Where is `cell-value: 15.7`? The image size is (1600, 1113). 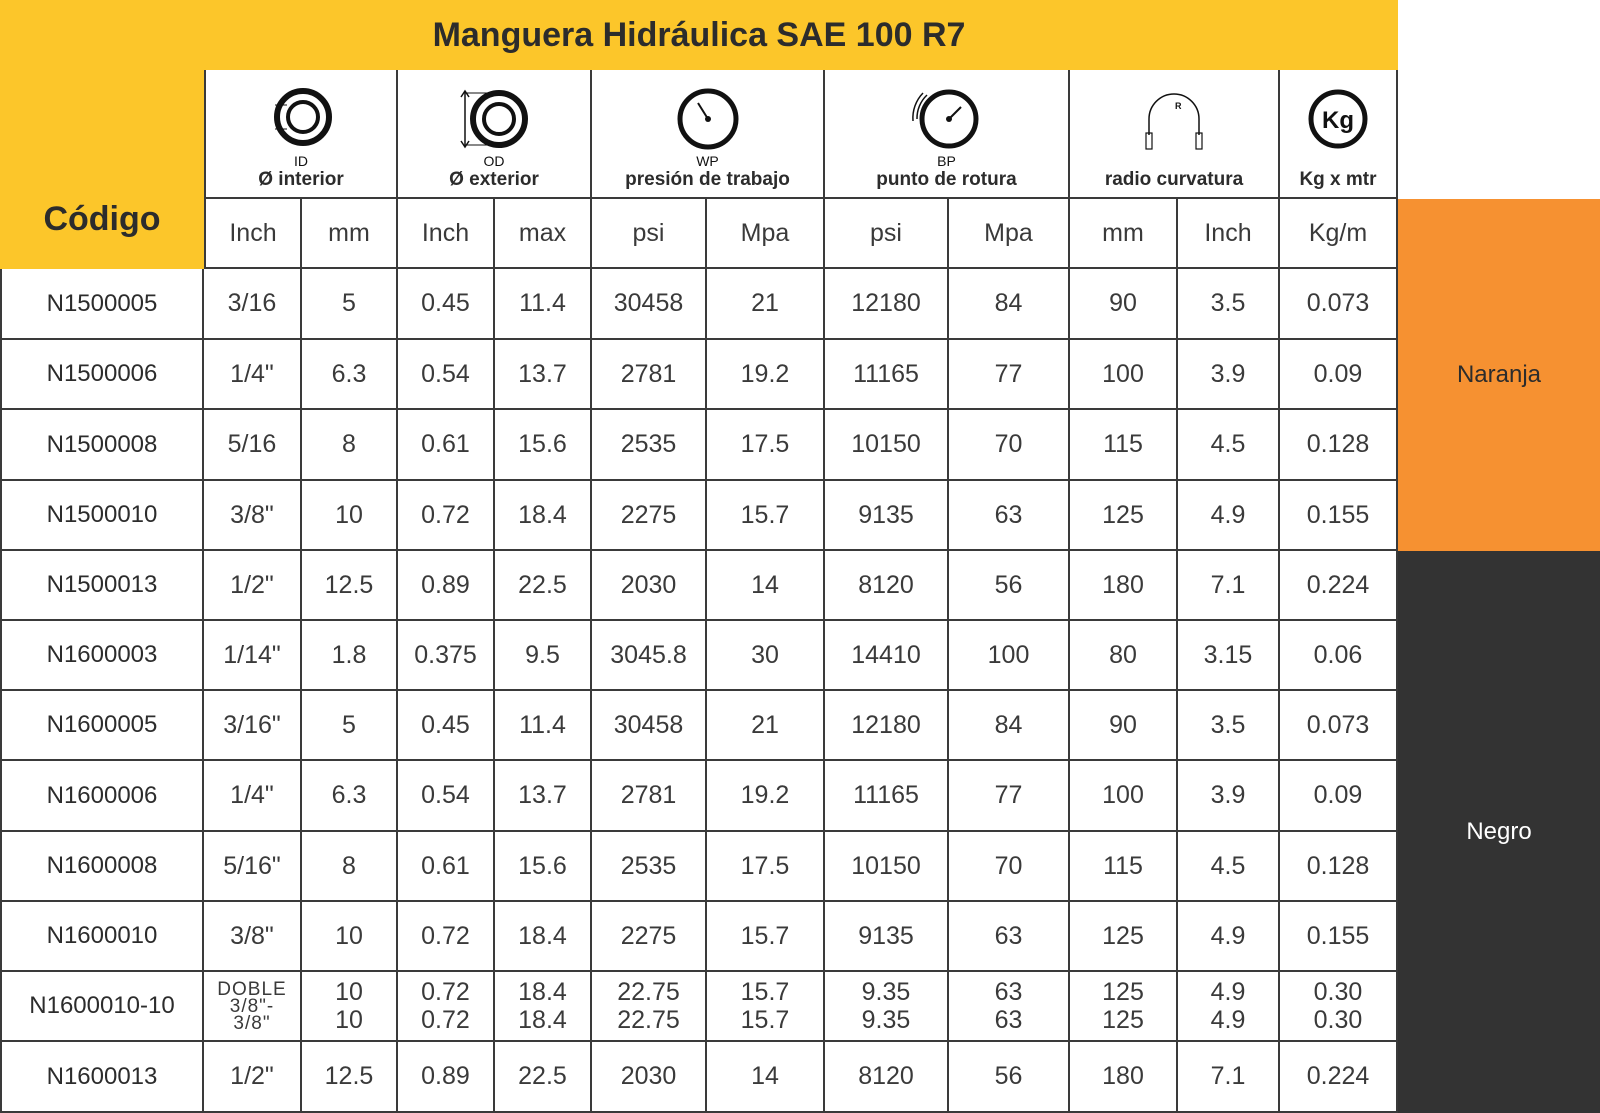
cell-value: 15.7 is located at coordinates (765, 935).